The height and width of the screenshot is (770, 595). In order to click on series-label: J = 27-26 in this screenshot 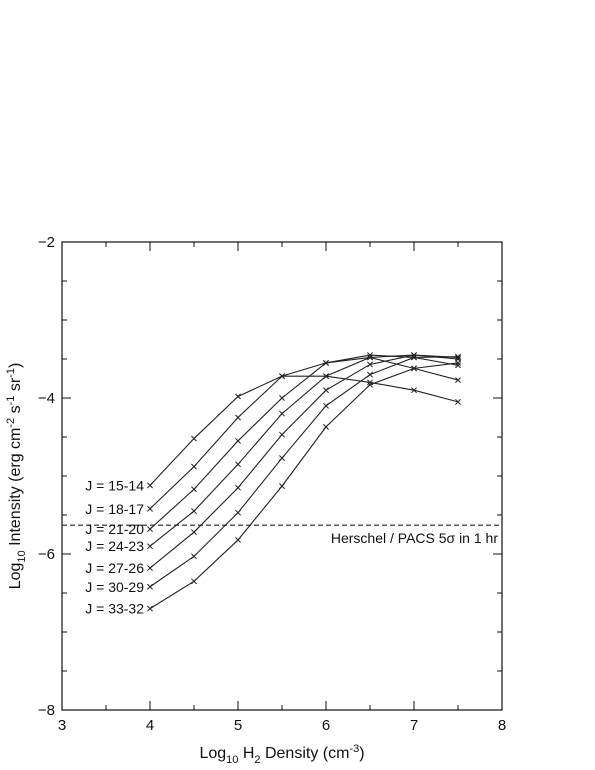, I will do `click(114, 568)`.